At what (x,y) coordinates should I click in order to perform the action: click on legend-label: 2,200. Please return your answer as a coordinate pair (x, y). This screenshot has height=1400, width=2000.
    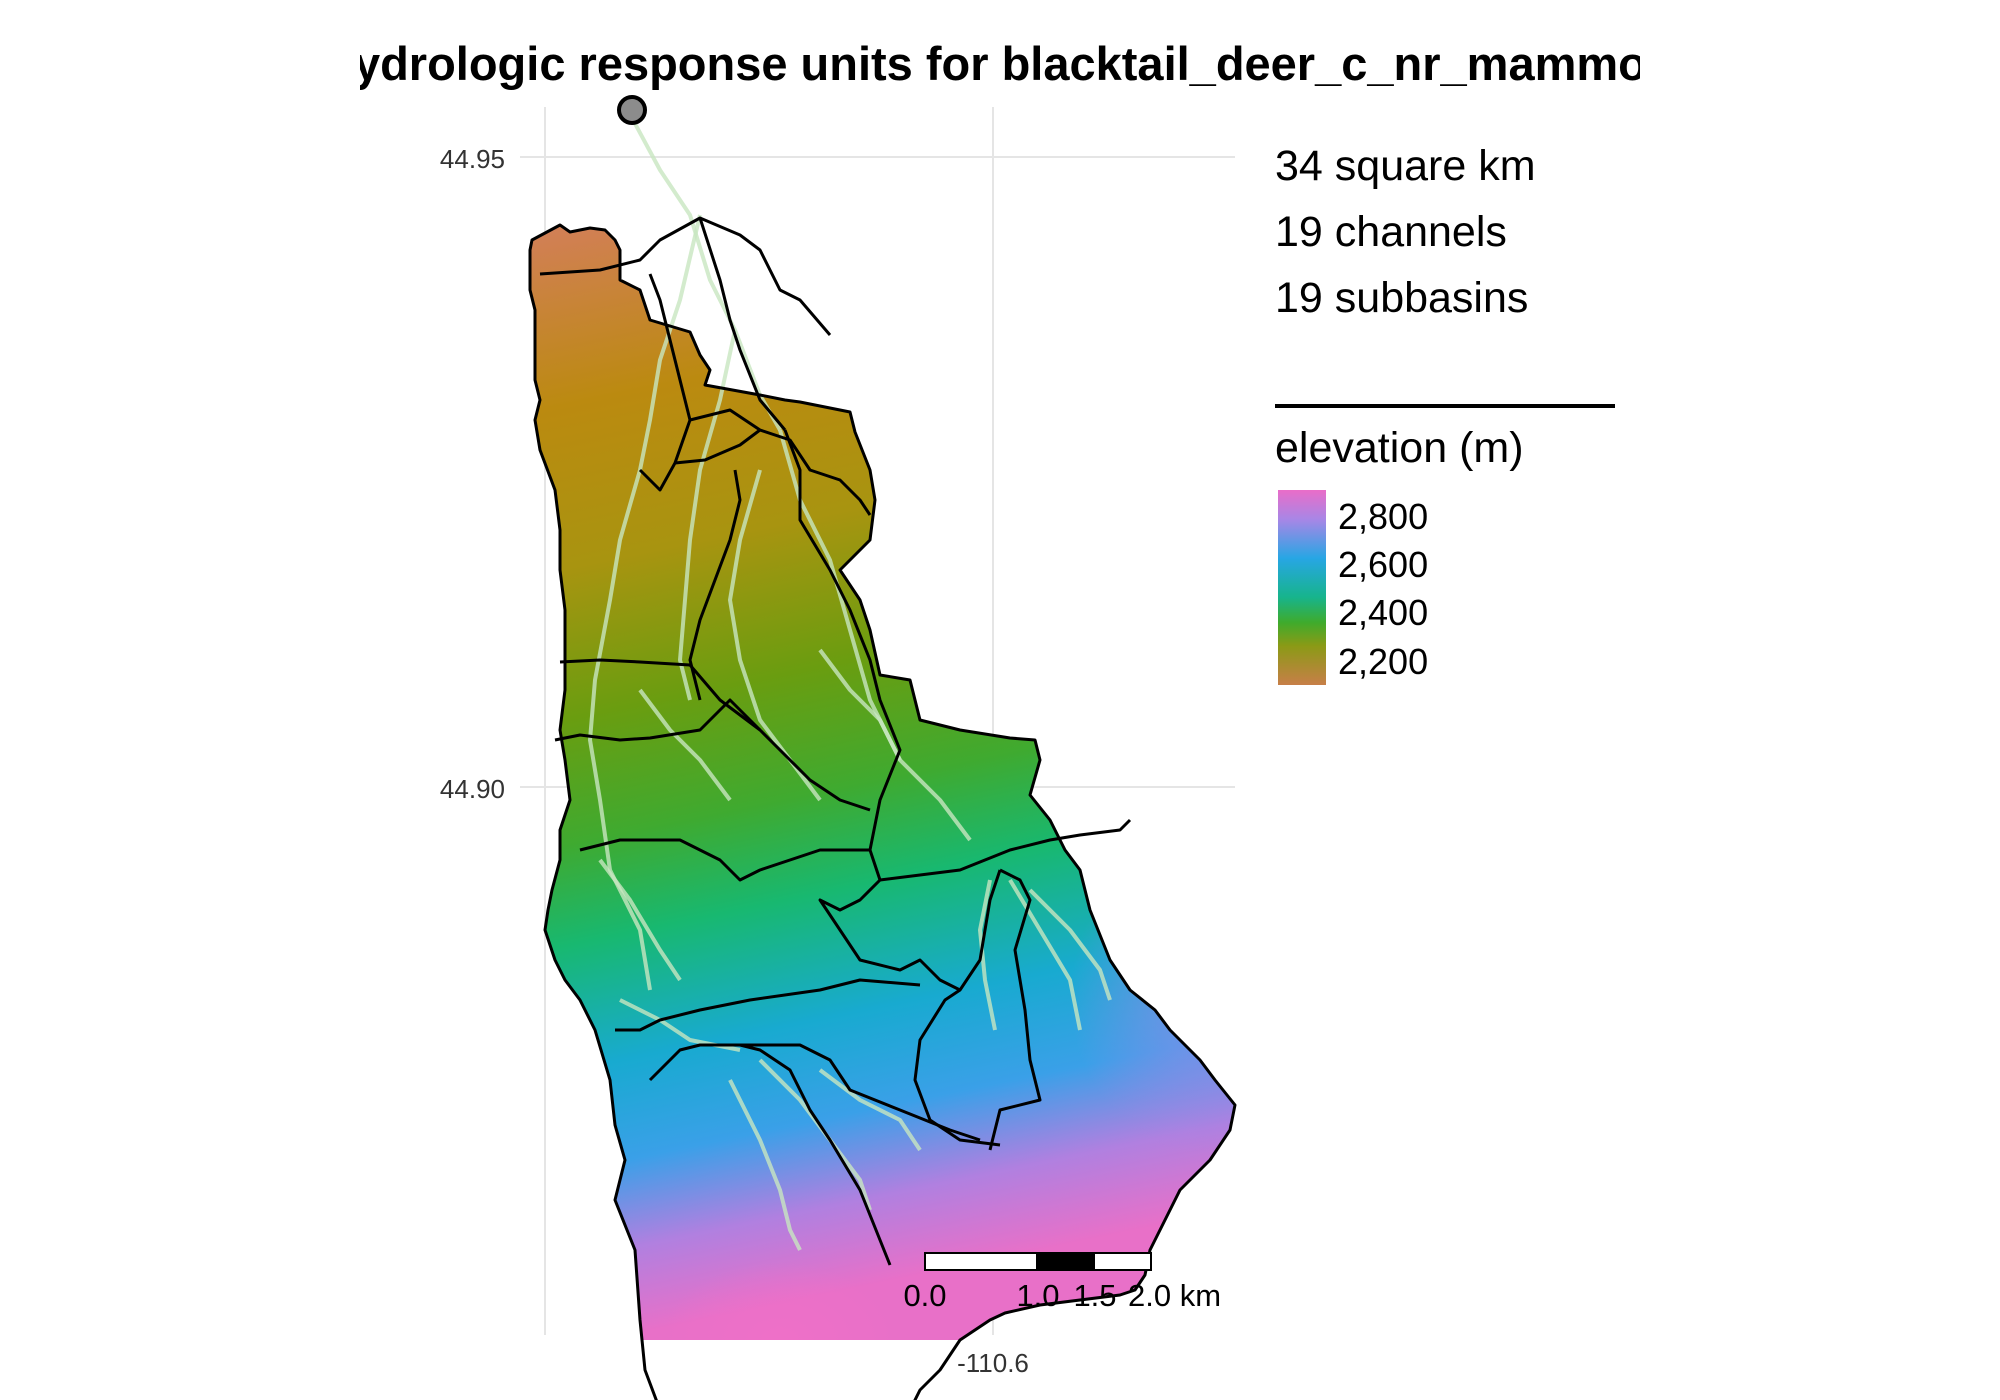
    Looking at the image, I should click on (1383, 661).